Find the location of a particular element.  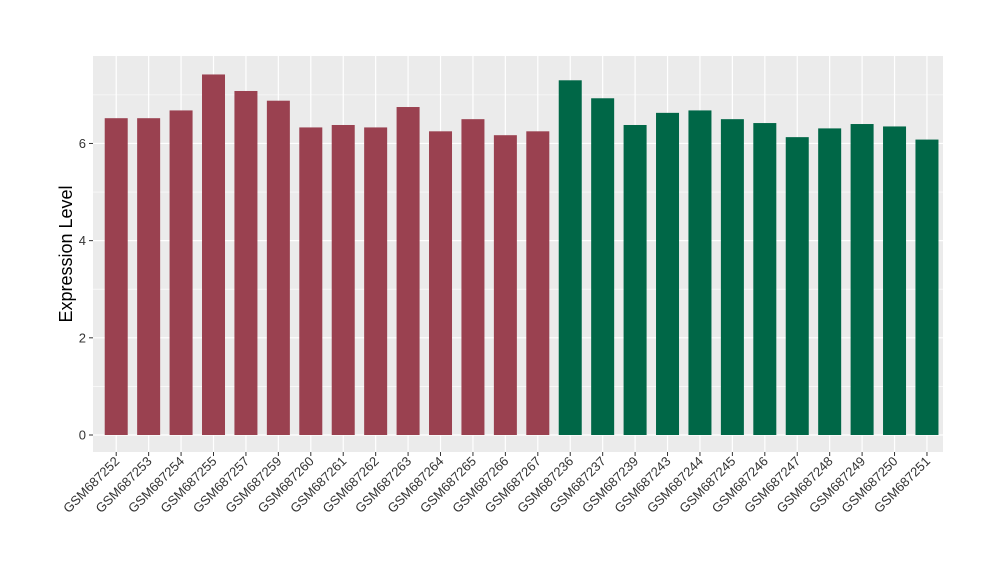

bar-GSM687262 is located at coordinates (375, 281).